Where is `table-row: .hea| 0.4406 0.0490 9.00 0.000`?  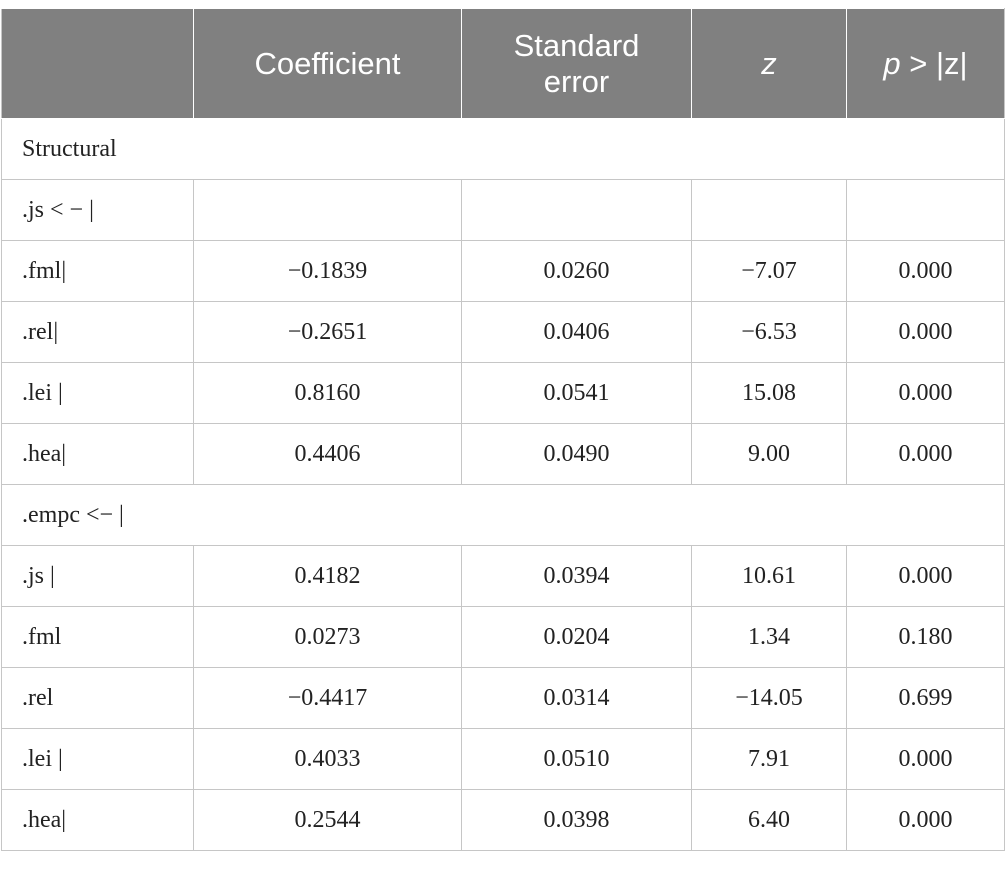 table-row: .hea| 0.4406 0.0490 9.00 0.000 is located at coordinates (503, 454).